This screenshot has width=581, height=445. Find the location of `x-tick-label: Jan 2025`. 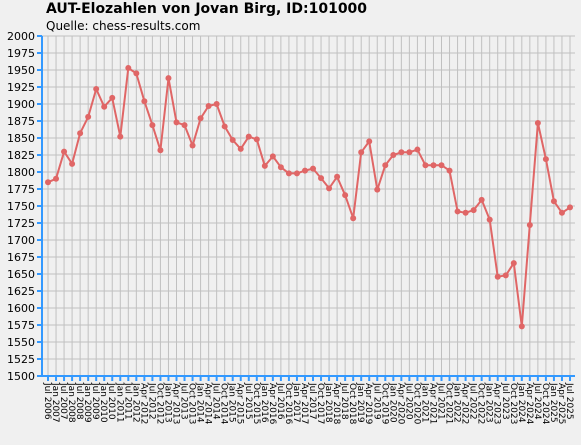

x-tick-label: Jan 2025 is located at coordinates (553, 402).